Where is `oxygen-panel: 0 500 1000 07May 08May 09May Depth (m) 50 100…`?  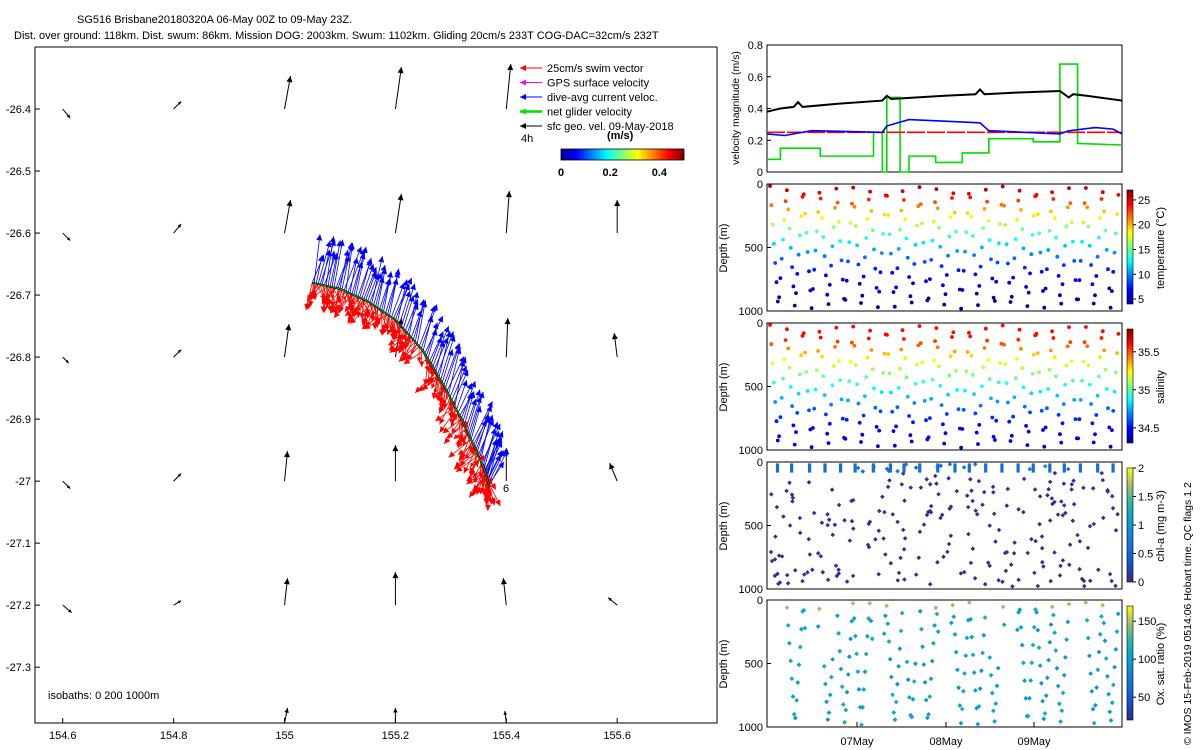 oxygen-panel: 0 500 1000 07May 08May 09May Depth (m) 50 100… is located at coordinates (942, 671).